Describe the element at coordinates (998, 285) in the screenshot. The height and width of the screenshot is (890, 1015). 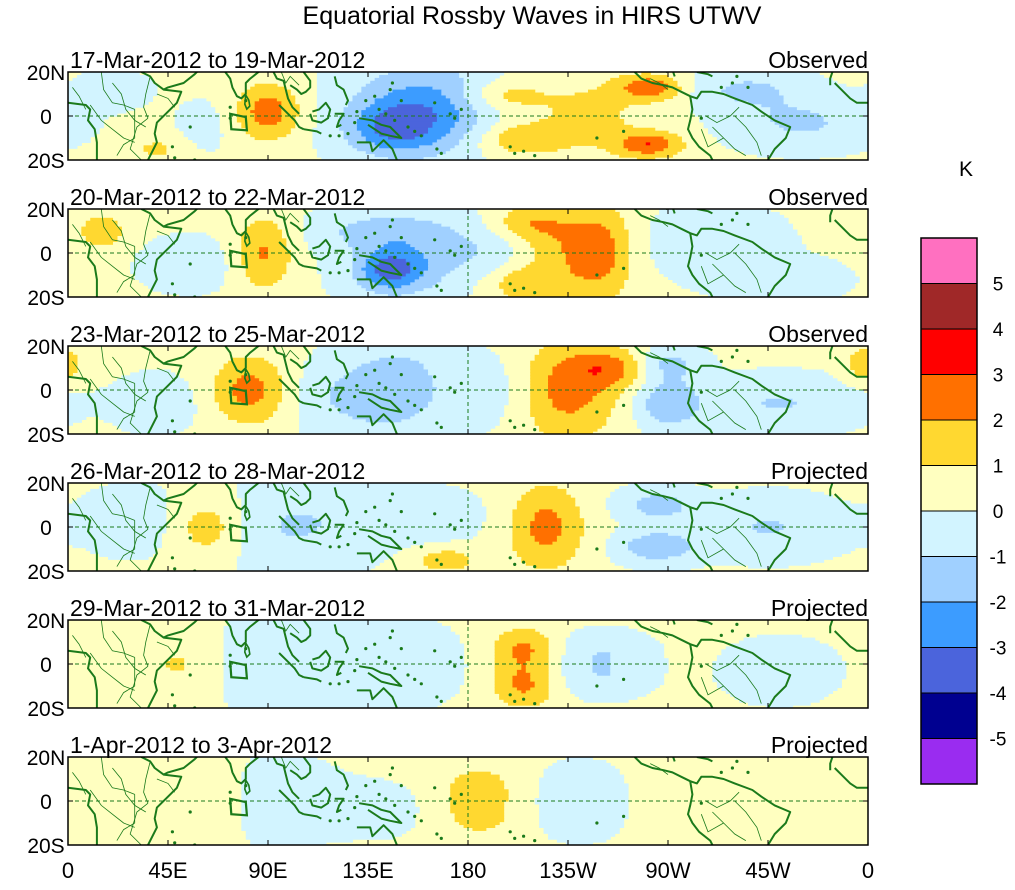
I see `colorbar-level-label: 5` at that location.